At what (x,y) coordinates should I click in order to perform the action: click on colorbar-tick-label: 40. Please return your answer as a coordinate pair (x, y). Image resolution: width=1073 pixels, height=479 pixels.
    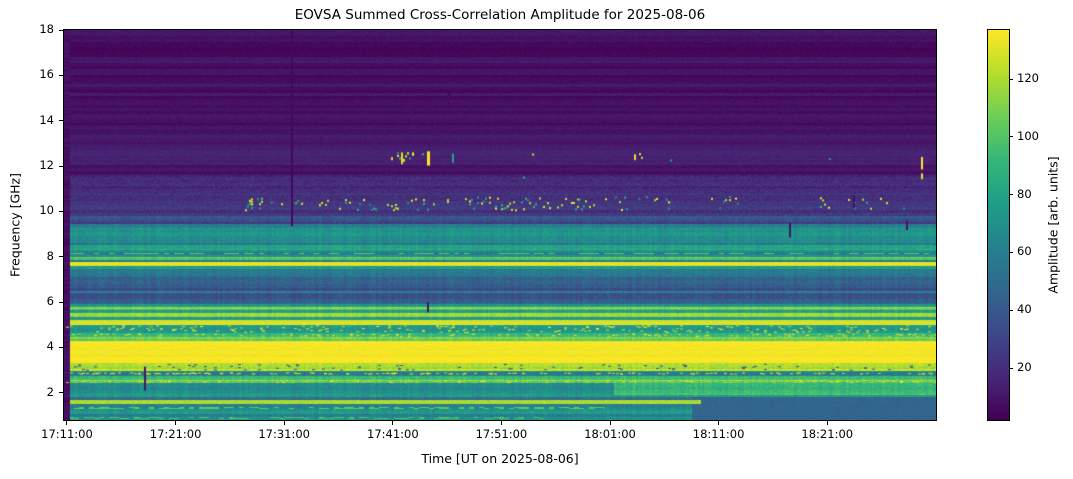
    Looking at the image, I should click on (1024, 309).